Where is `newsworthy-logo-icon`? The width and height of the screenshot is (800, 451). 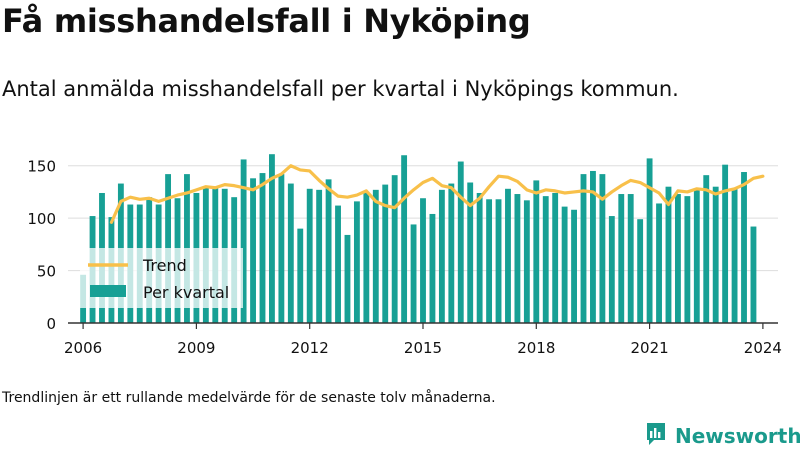 newsworthy-logo-icon is located at coordinates (656, 436).